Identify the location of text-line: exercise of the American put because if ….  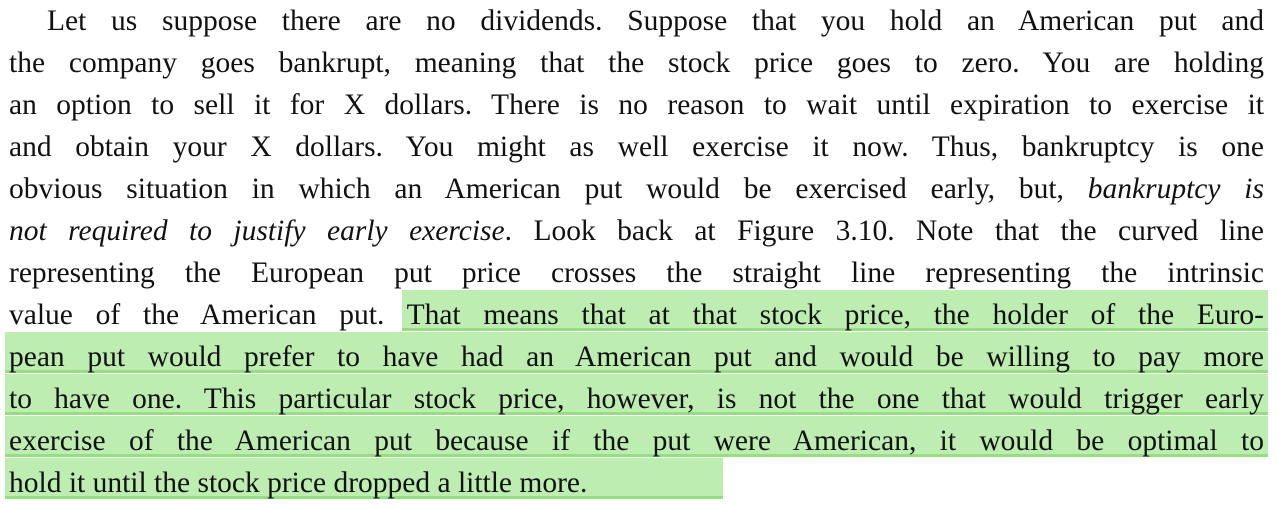
(636, 441).